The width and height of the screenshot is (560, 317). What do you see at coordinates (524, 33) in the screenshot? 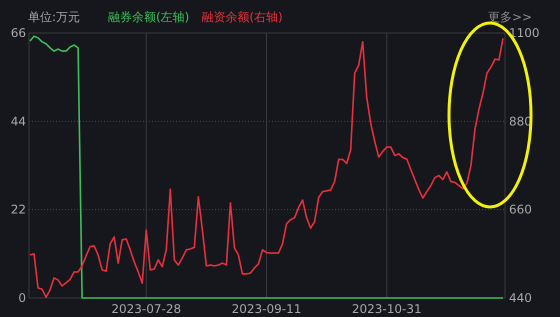
I see `y2-tick-label: 1100` at bounding box center [524, 33].